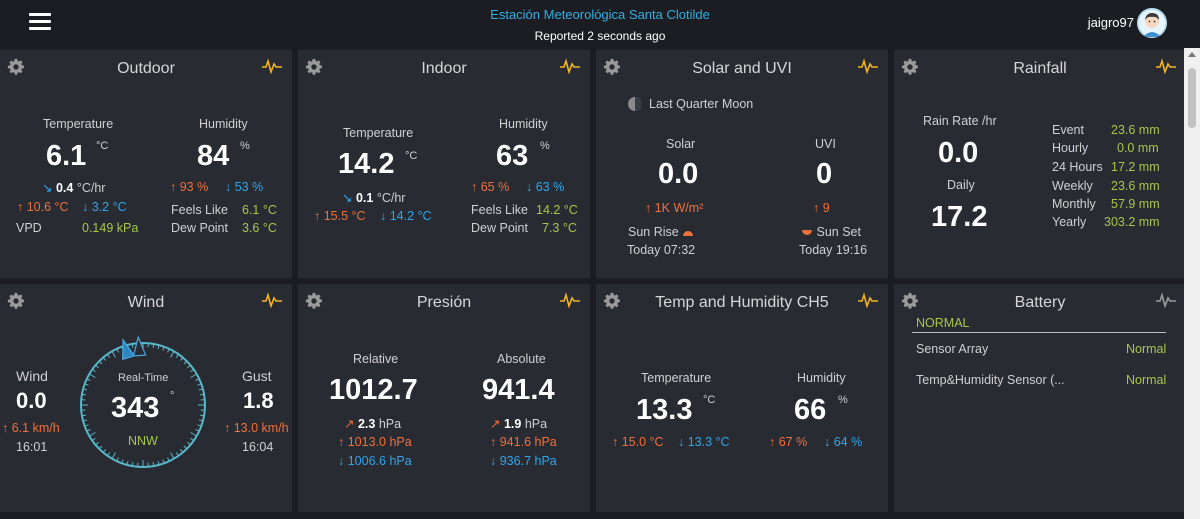 The width and height of the screenshot is (1200, 519). I want to click on temperature-trend: ↘ 0.1 °C/hr, so click(374, 198).